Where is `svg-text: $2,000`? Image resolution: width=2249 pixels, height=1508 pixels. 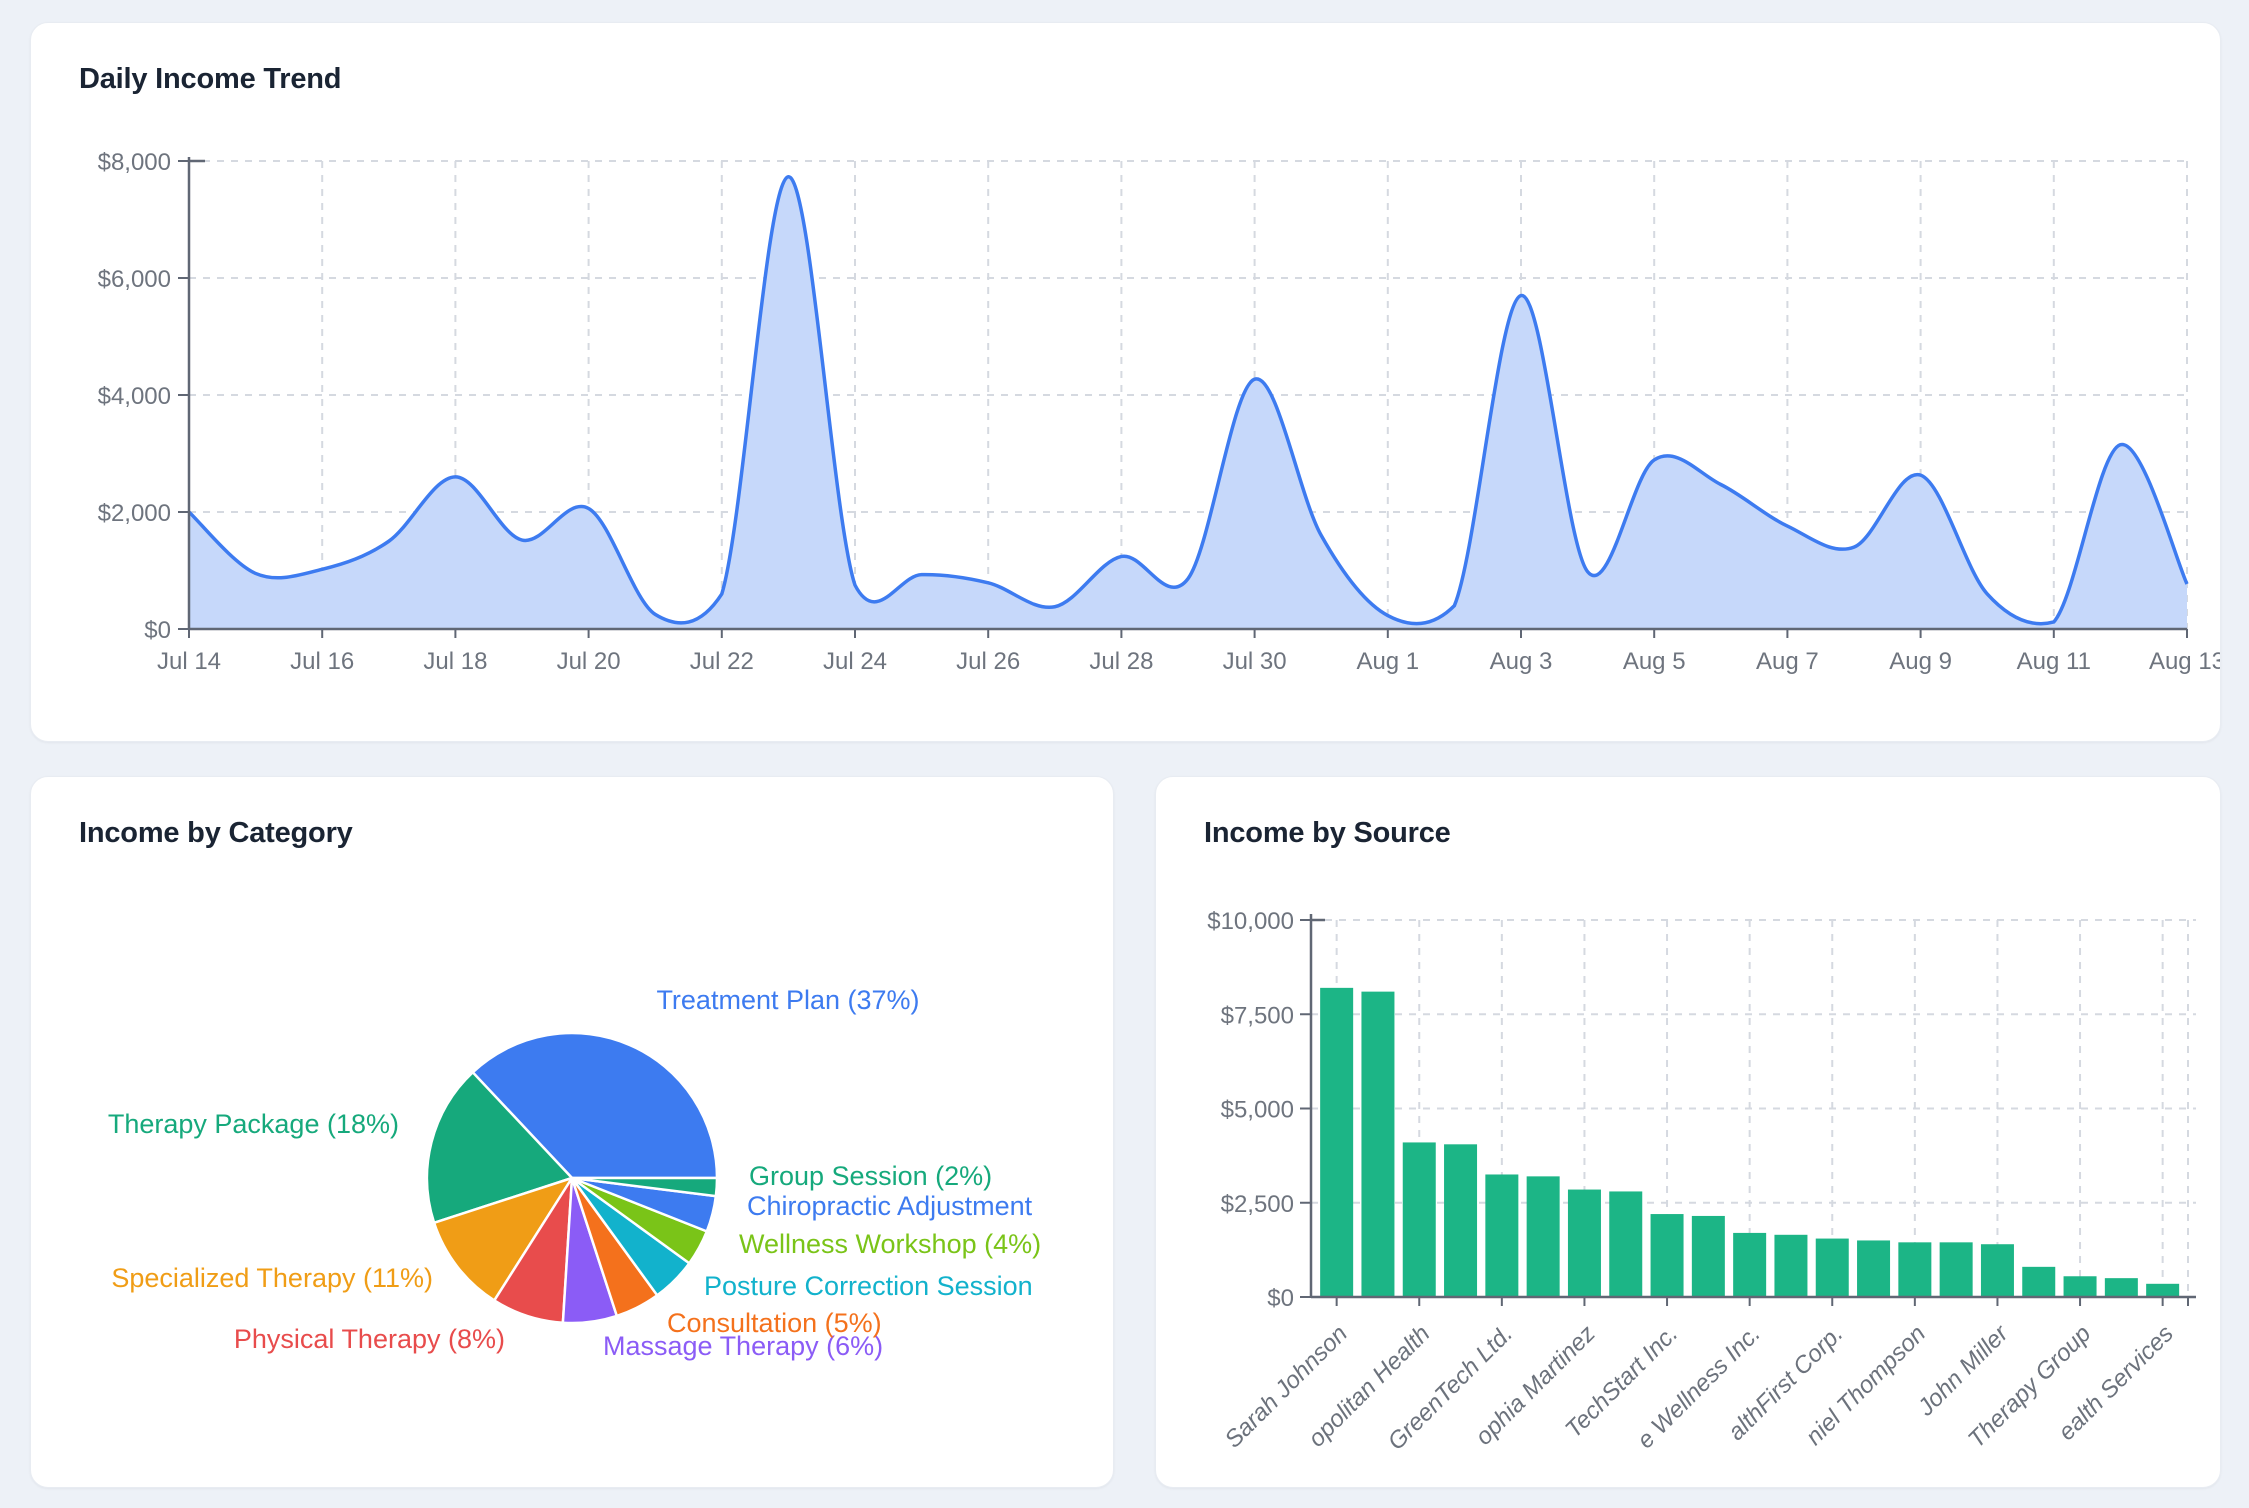 svg-text: $2,000 is located at coordinates (134, 513).